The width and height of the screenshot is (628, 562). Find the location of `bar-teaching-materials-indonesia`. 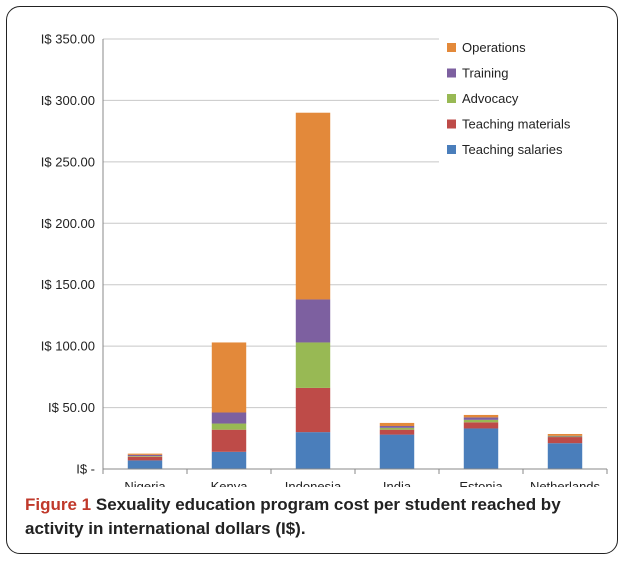

bar-teaching-materials-indonesia is located at coordinates (313, 410).